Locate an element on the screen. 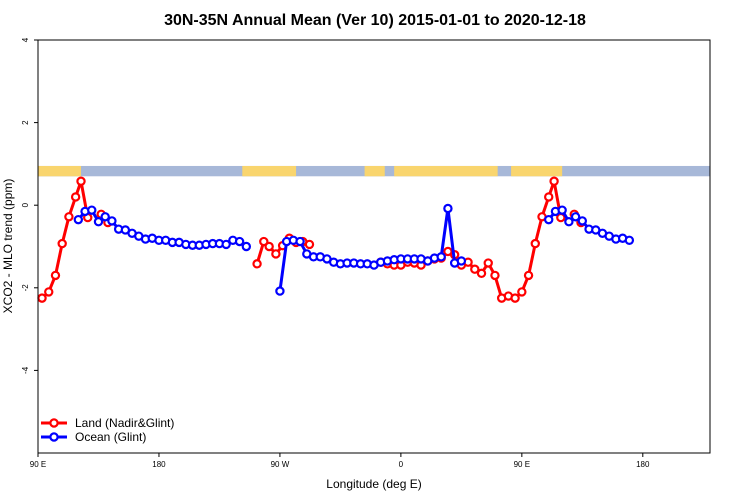  legend-item: Land (Nadir&Glint) is located at coordinates (107, 423).